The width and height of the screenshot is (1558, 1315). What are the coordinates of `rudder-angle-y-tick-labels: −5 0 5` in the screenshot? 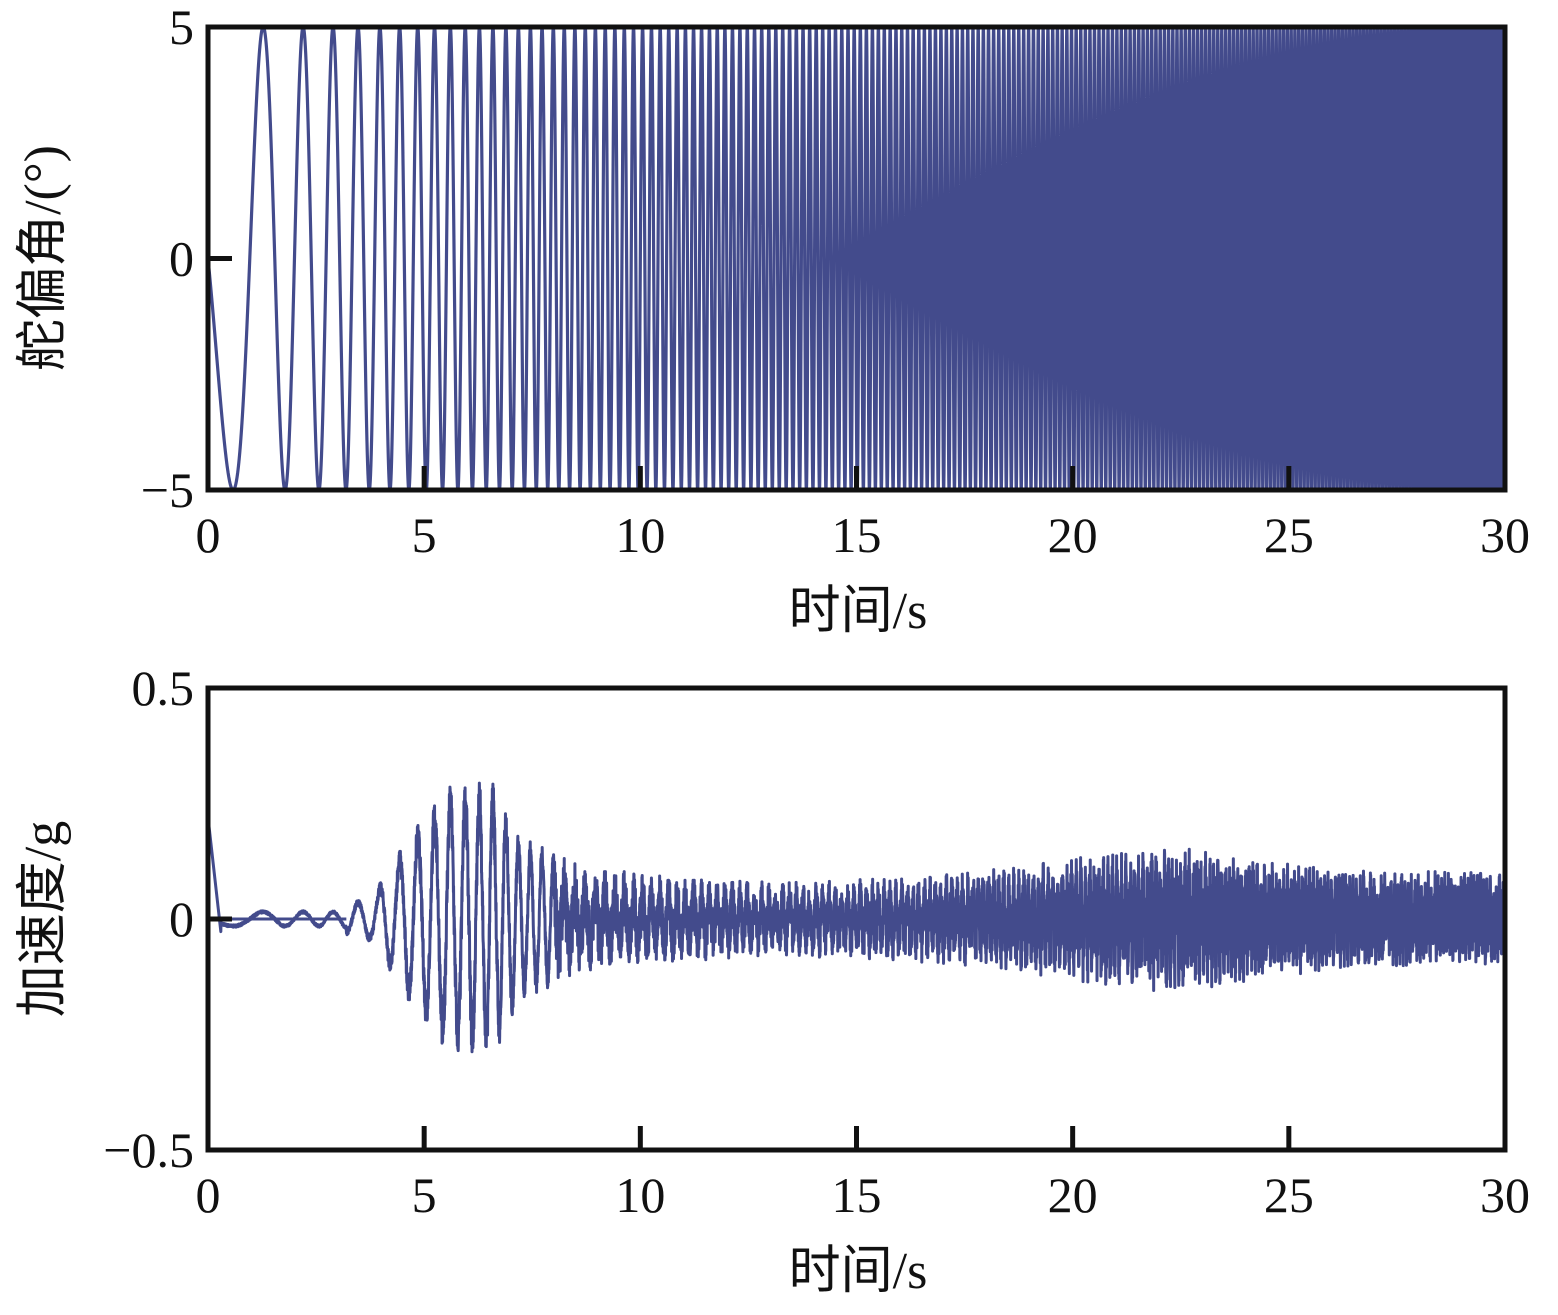 It's located at (167, 259).